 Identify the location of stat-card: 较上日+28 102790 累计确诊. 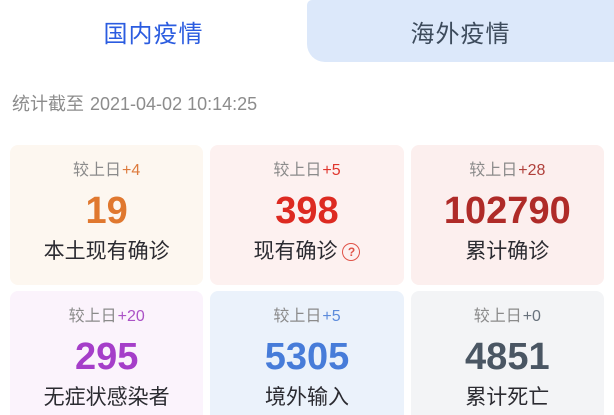
(507, 215).